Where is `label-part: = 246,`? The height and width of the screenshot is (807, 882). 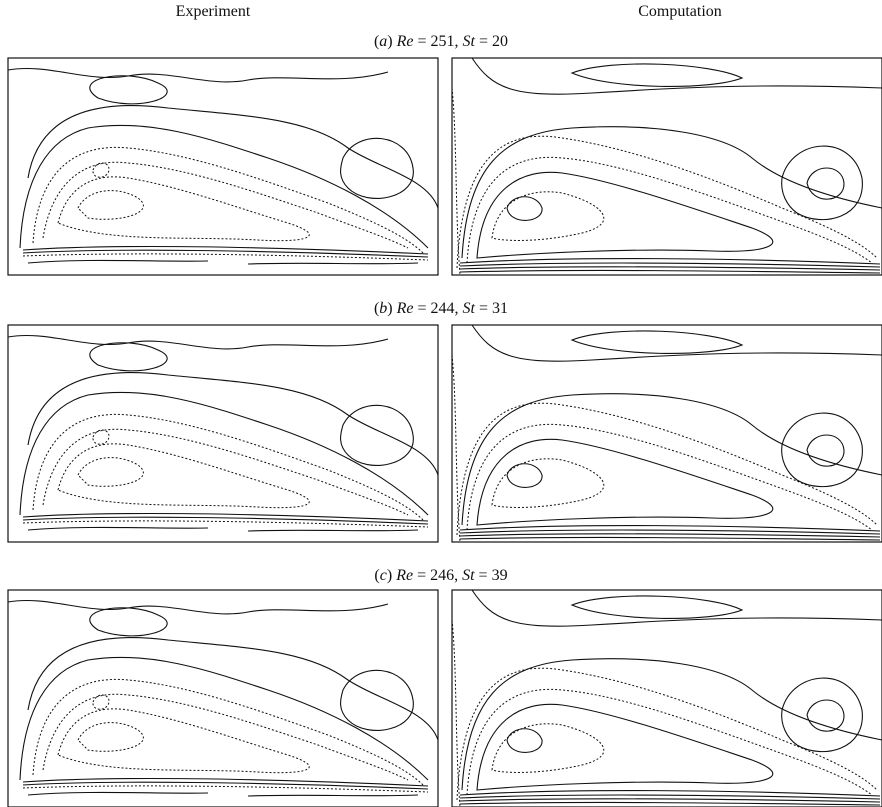
label-part: = 246, is located at coordinates (437, 575).